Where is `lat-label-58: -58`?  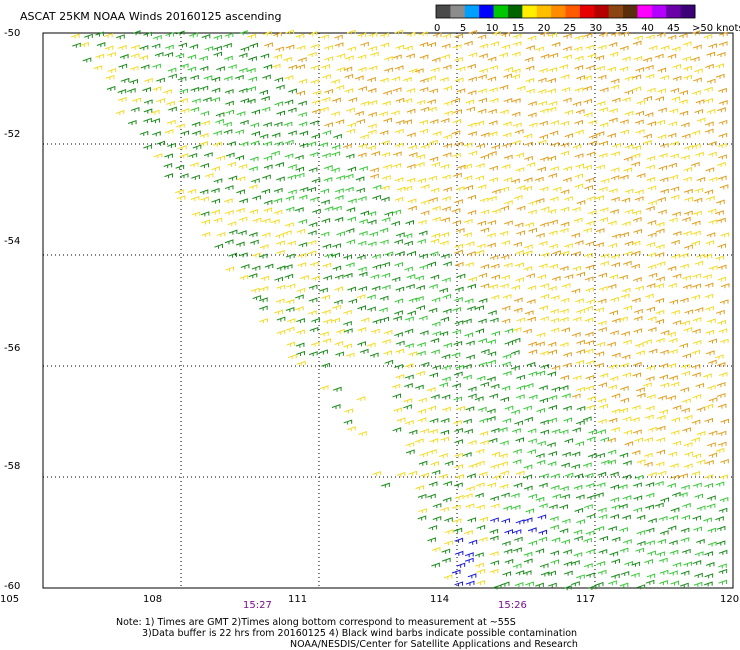
lat-label-58: -58 is located at coordinates (12, 466).